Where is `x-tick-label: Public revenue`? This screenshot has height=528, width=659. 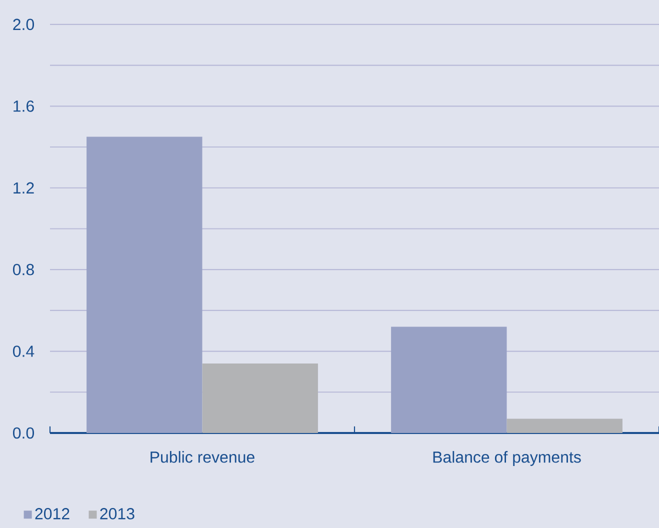 x-tick-label: Public revenue is located at coordinates (202, 457).